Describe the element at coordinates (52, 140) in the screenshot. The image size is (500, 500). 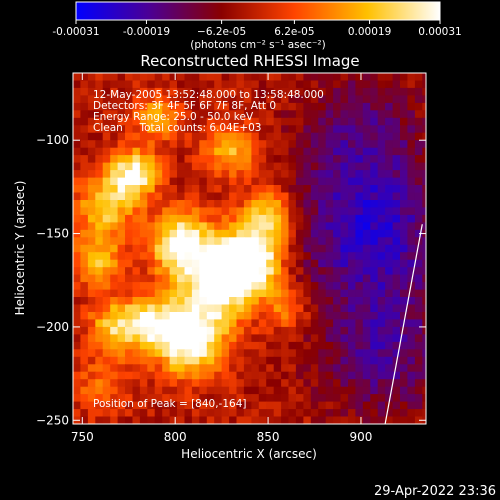
I see `y-tick-label: −100` at that location.